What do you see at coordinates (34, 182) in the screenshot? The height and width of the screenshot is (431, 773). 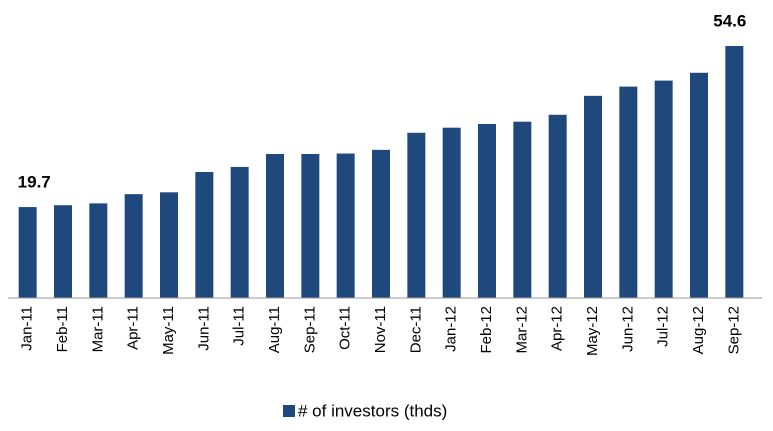 I see `data-label: 19.7` at bounding box center [34, 182].